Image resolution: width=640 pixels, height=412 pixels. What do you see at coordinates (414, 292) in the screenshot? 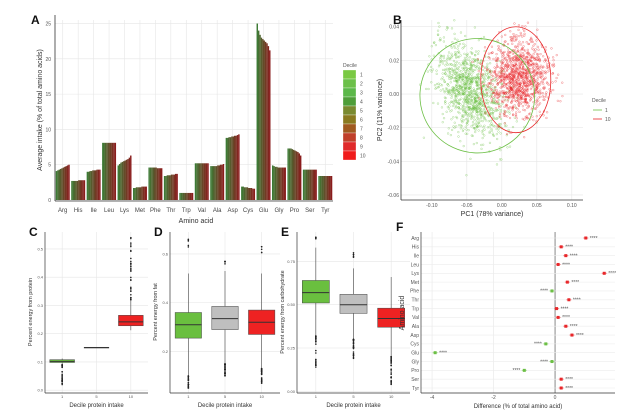
I see `y-tick-label: Phe` at bounding box center [414, 292].